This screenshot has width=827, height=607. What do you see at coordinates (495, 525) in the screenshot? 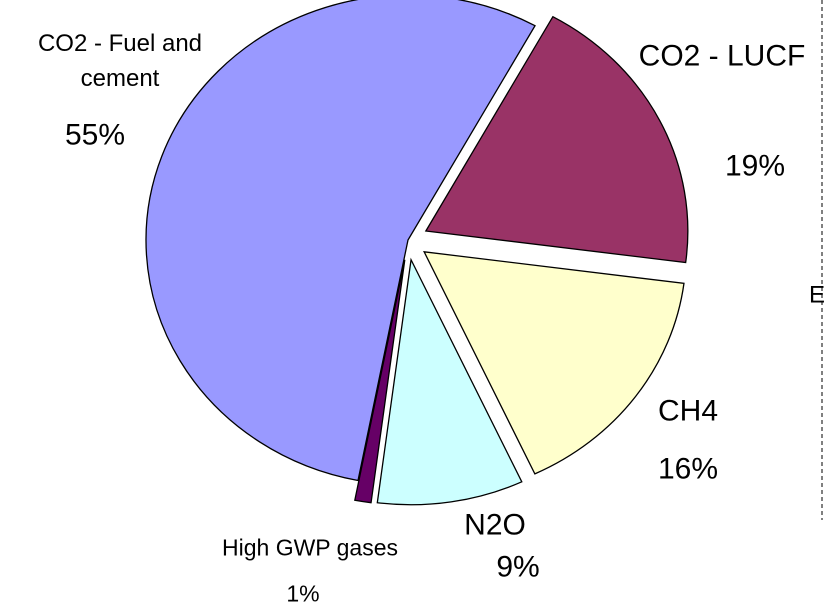
I see `slice-label: N2O` at bounding box center [495, 525].